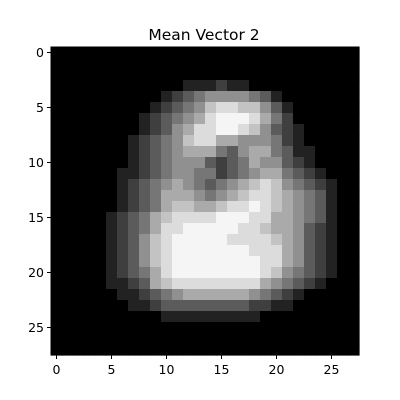 The height and width of the screenshot is (400, 400). I want to click on x-tick-label: 20, so click(277, 369).